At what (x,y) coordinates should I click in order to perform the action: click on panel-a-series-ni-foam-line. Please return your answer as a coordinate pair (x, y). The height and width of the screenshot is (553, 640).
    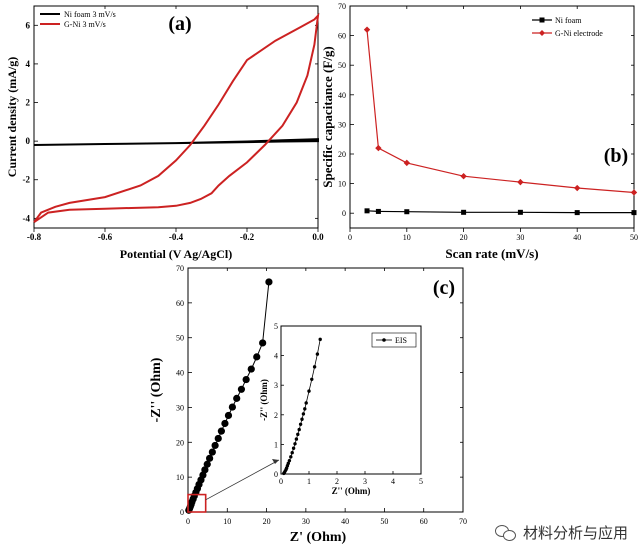
    Looking at the image, I should click on (176, 142).